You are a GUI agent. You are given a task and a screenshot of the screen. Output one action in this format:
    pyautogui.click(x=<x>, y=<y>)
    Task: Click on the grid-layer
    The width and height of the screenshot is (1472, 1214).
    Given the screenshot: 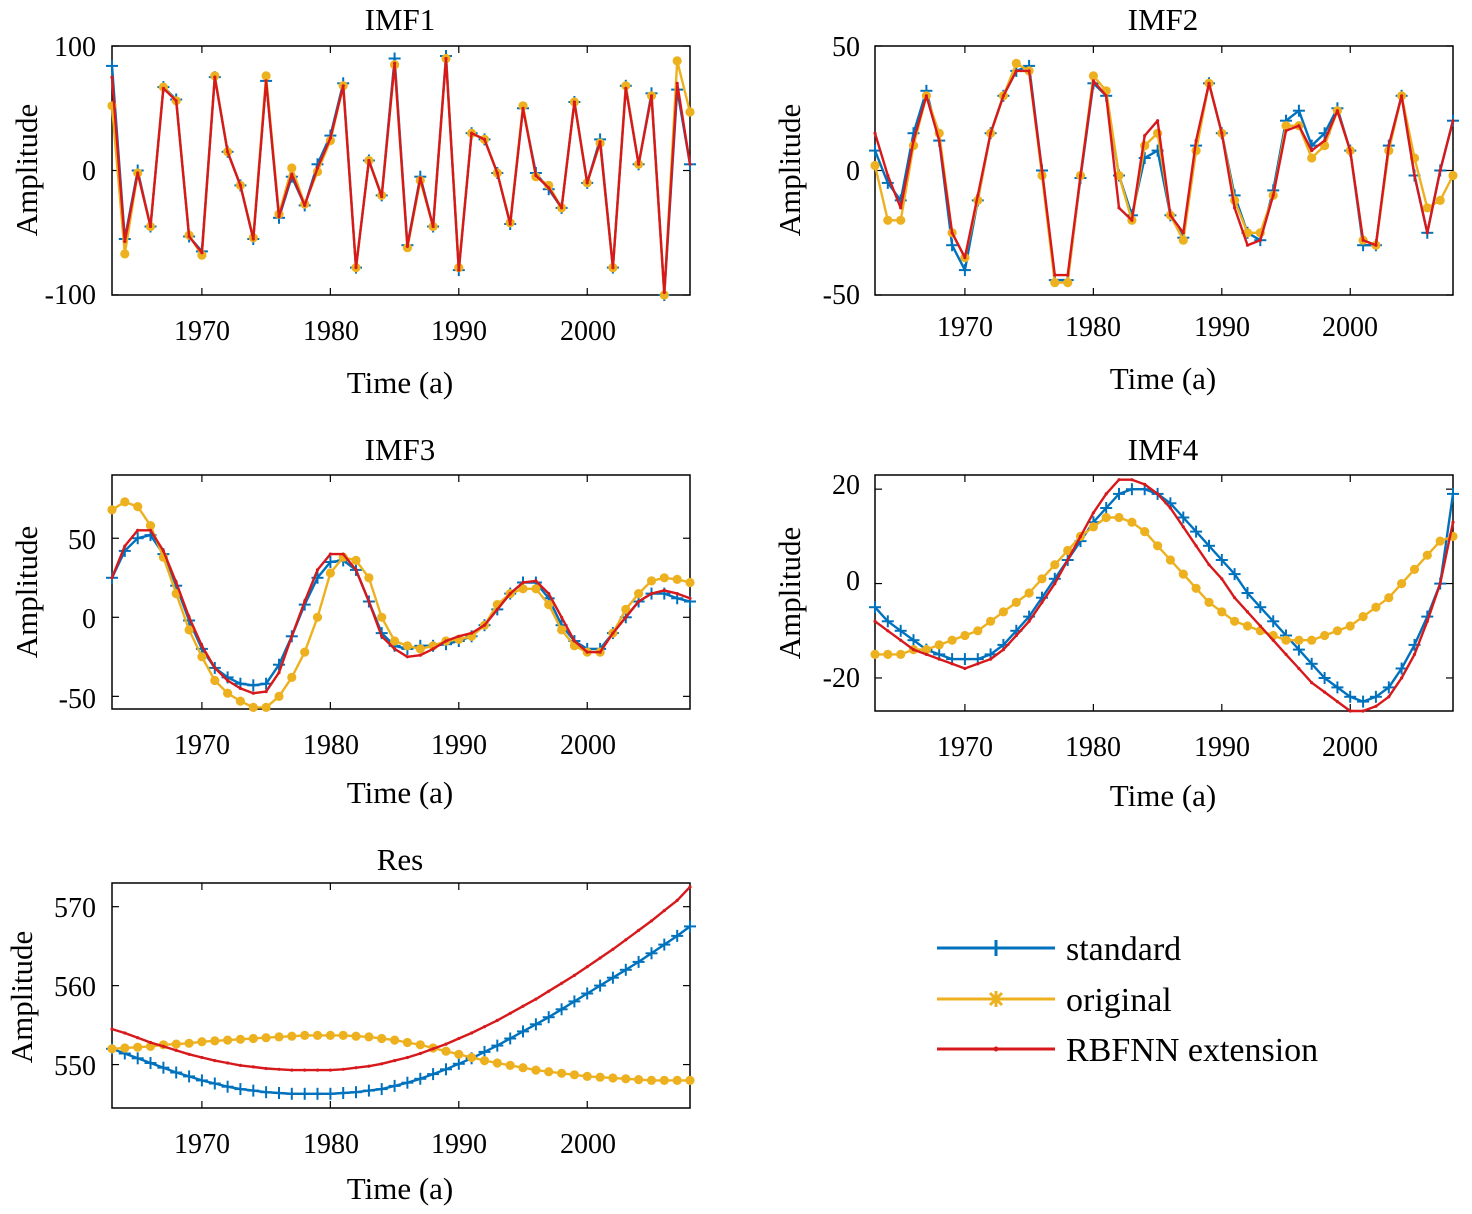 What is the action you would take?
    pyautogui.click(x=1164, y=593)
    